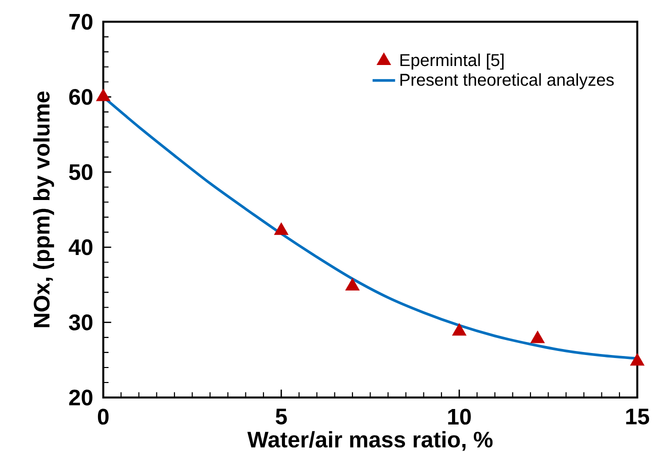 The image size is (662, 467). I want to click on y-tick-label: 70, so click(80, 22).